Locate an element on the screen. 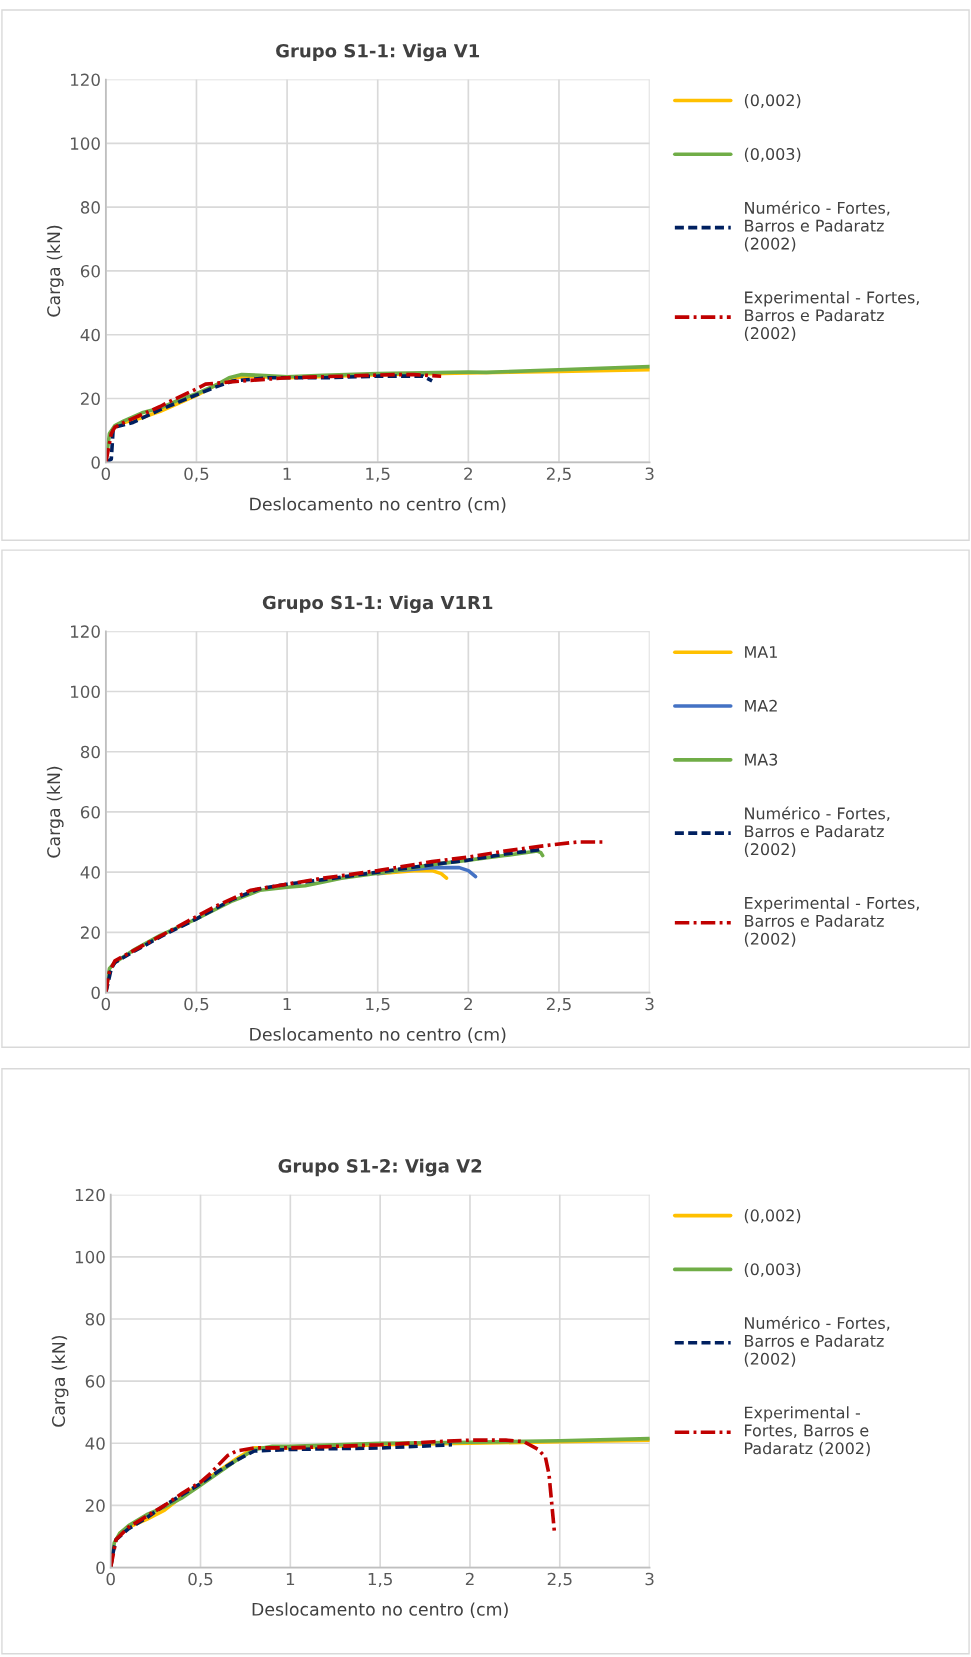 Image resolution: width=971 pixels, height=1657 pixels. legend-label: MA3 is located at coordinates (761, 759).